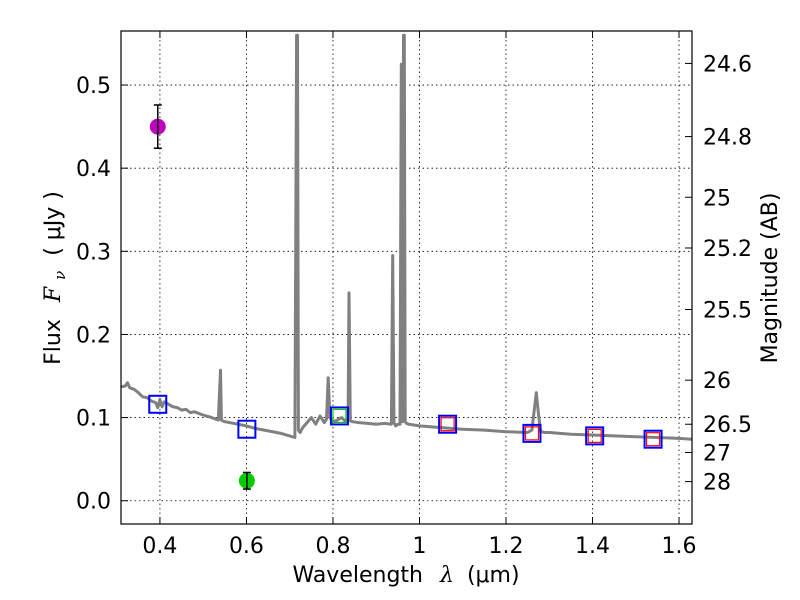 The height and width of the screenshot is (600, 800). Describe the element at coordinates (93, 86) in the screenshot. I see `y-tick-label: 0.5` at that location.